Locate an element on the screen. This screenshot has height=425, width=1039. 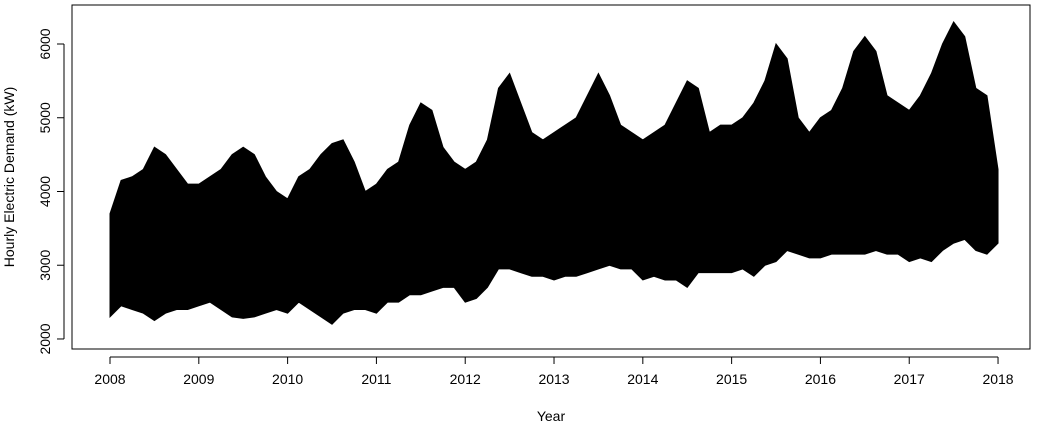
y-axis-label: Hourly Electric Demand (kW) is located at coordinates (9, 177).